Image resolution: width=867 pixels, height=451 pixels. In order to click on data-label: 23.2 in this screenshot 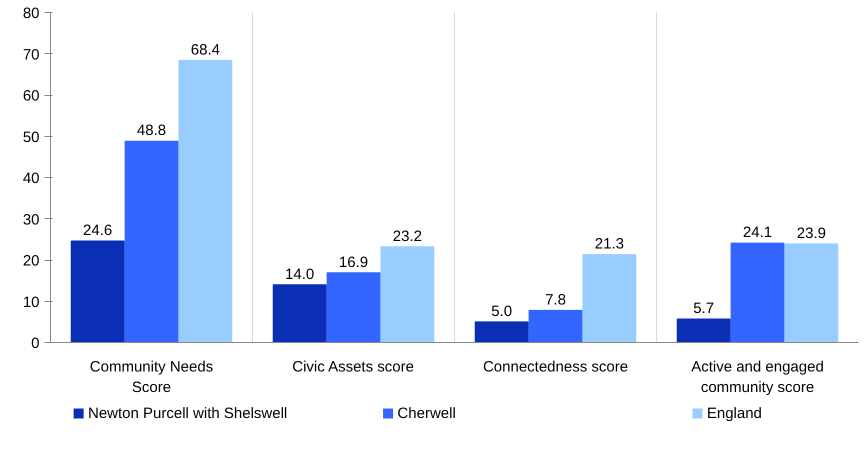, I will do `click(407, 236)`.